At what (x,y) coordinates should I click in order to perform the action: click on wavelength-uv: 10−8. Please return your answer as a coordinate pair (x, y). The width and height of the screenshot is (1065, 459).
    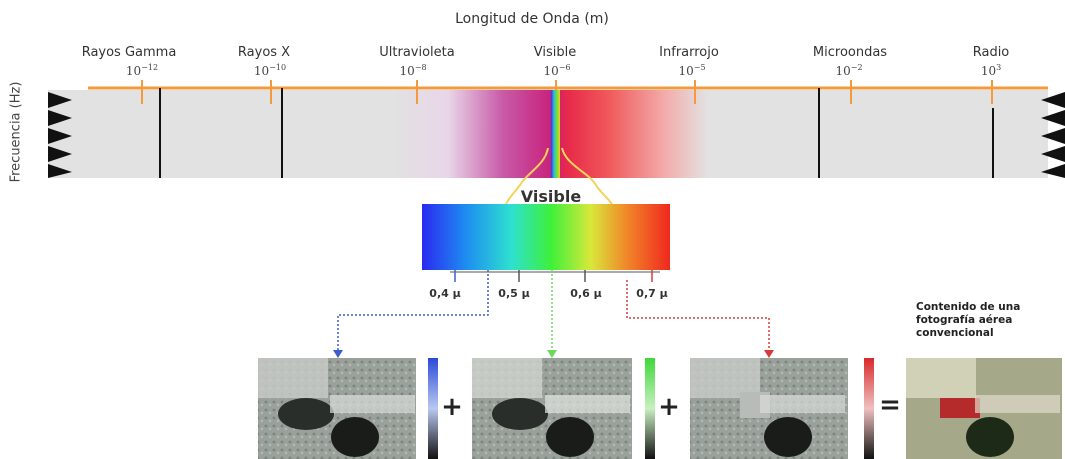
    Looking at the image, I should click on (413, 70).